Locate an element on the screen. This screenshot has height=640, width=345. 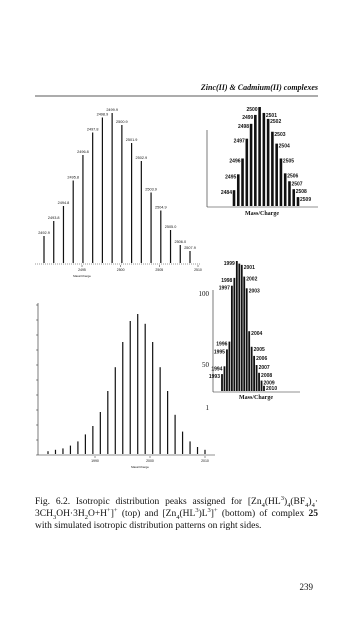
peak-label: 2002 is located at coordinates (251, 280).